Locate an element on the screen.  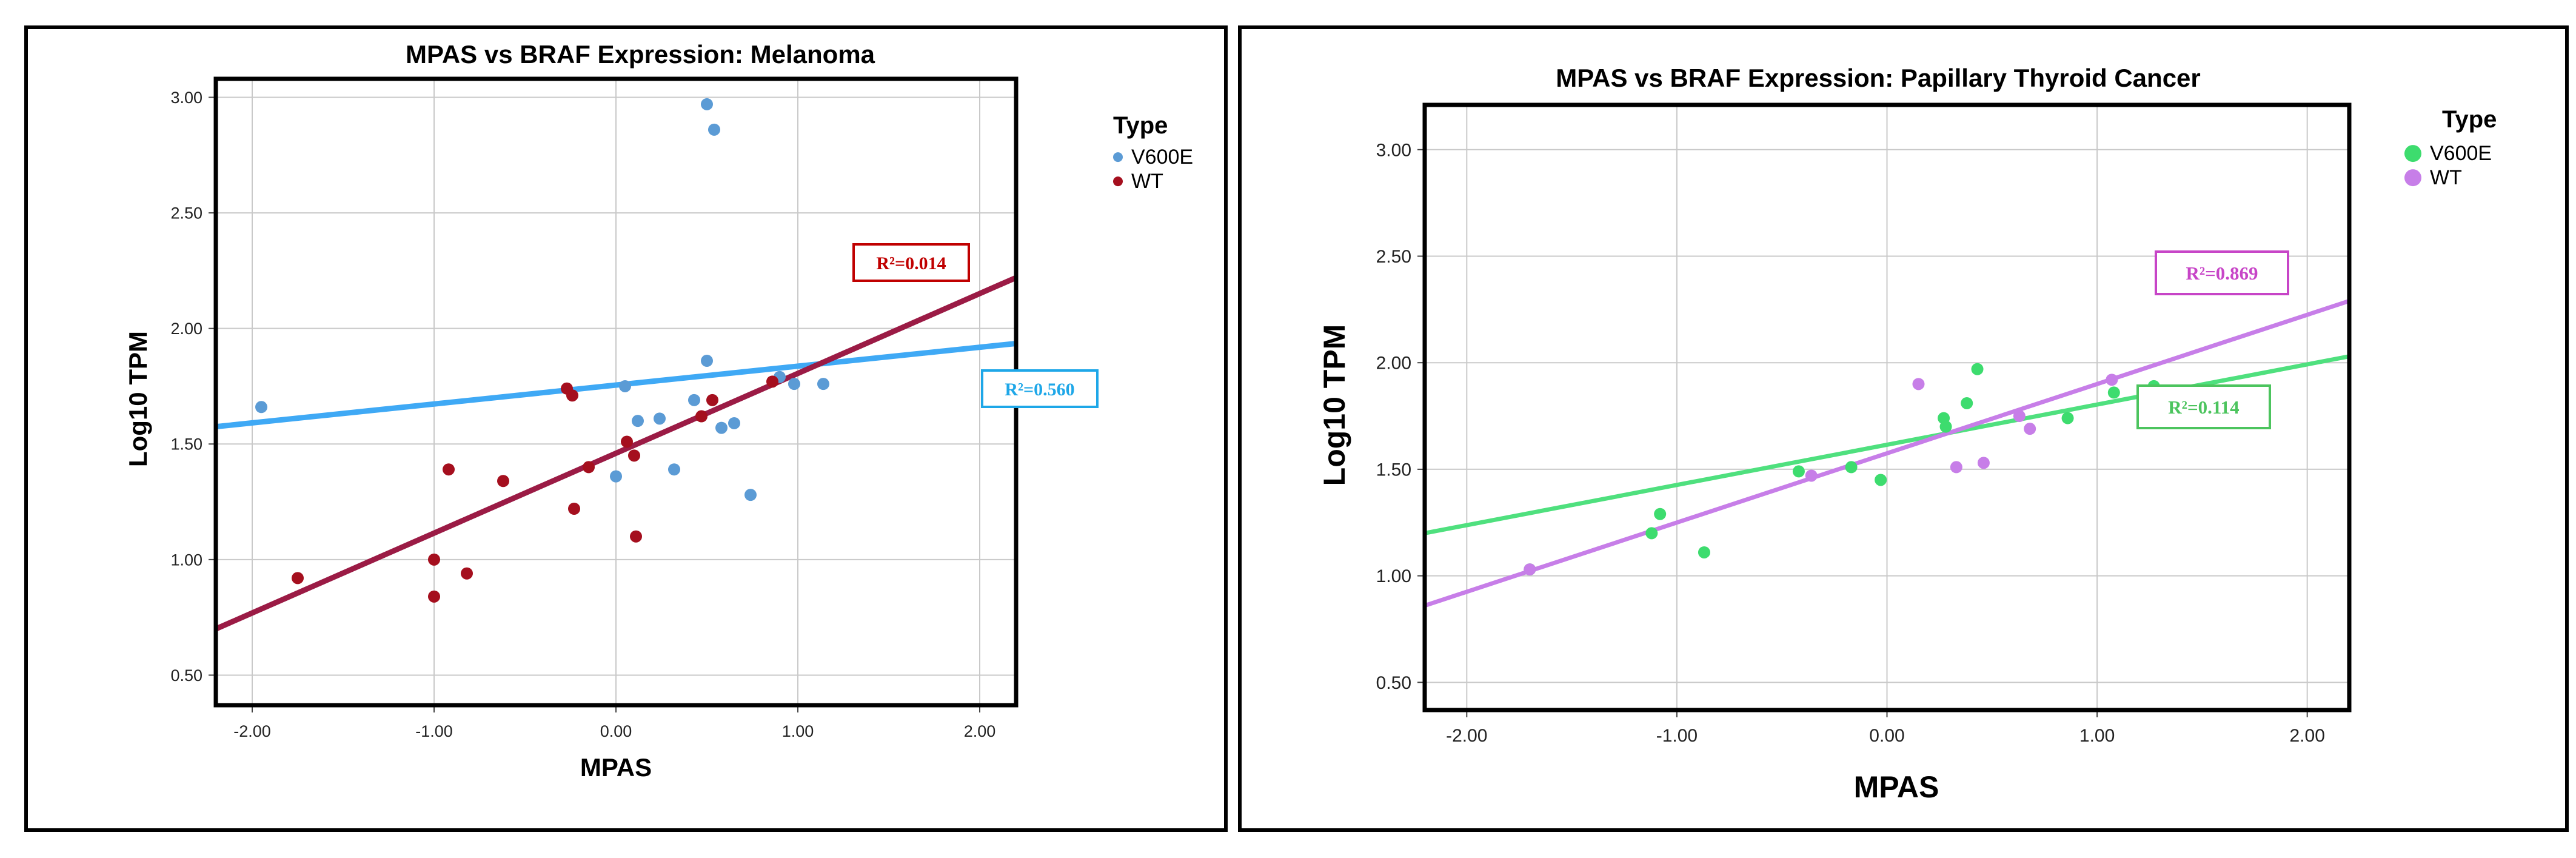
fit-line-wt is located at coordinates (616, 453).